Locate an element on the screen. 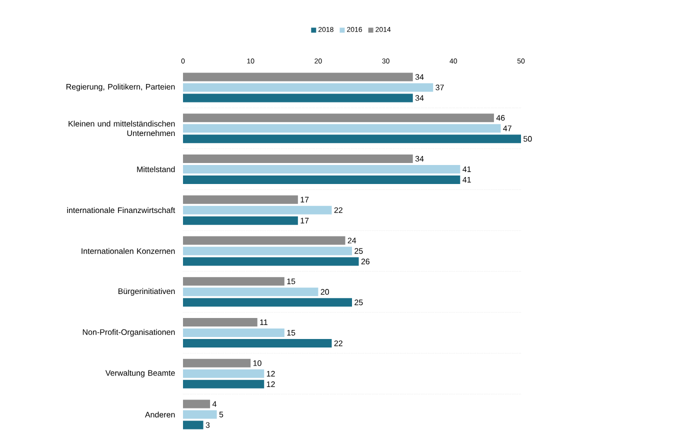  data-label: 26 is located at coordinates (365, 261).